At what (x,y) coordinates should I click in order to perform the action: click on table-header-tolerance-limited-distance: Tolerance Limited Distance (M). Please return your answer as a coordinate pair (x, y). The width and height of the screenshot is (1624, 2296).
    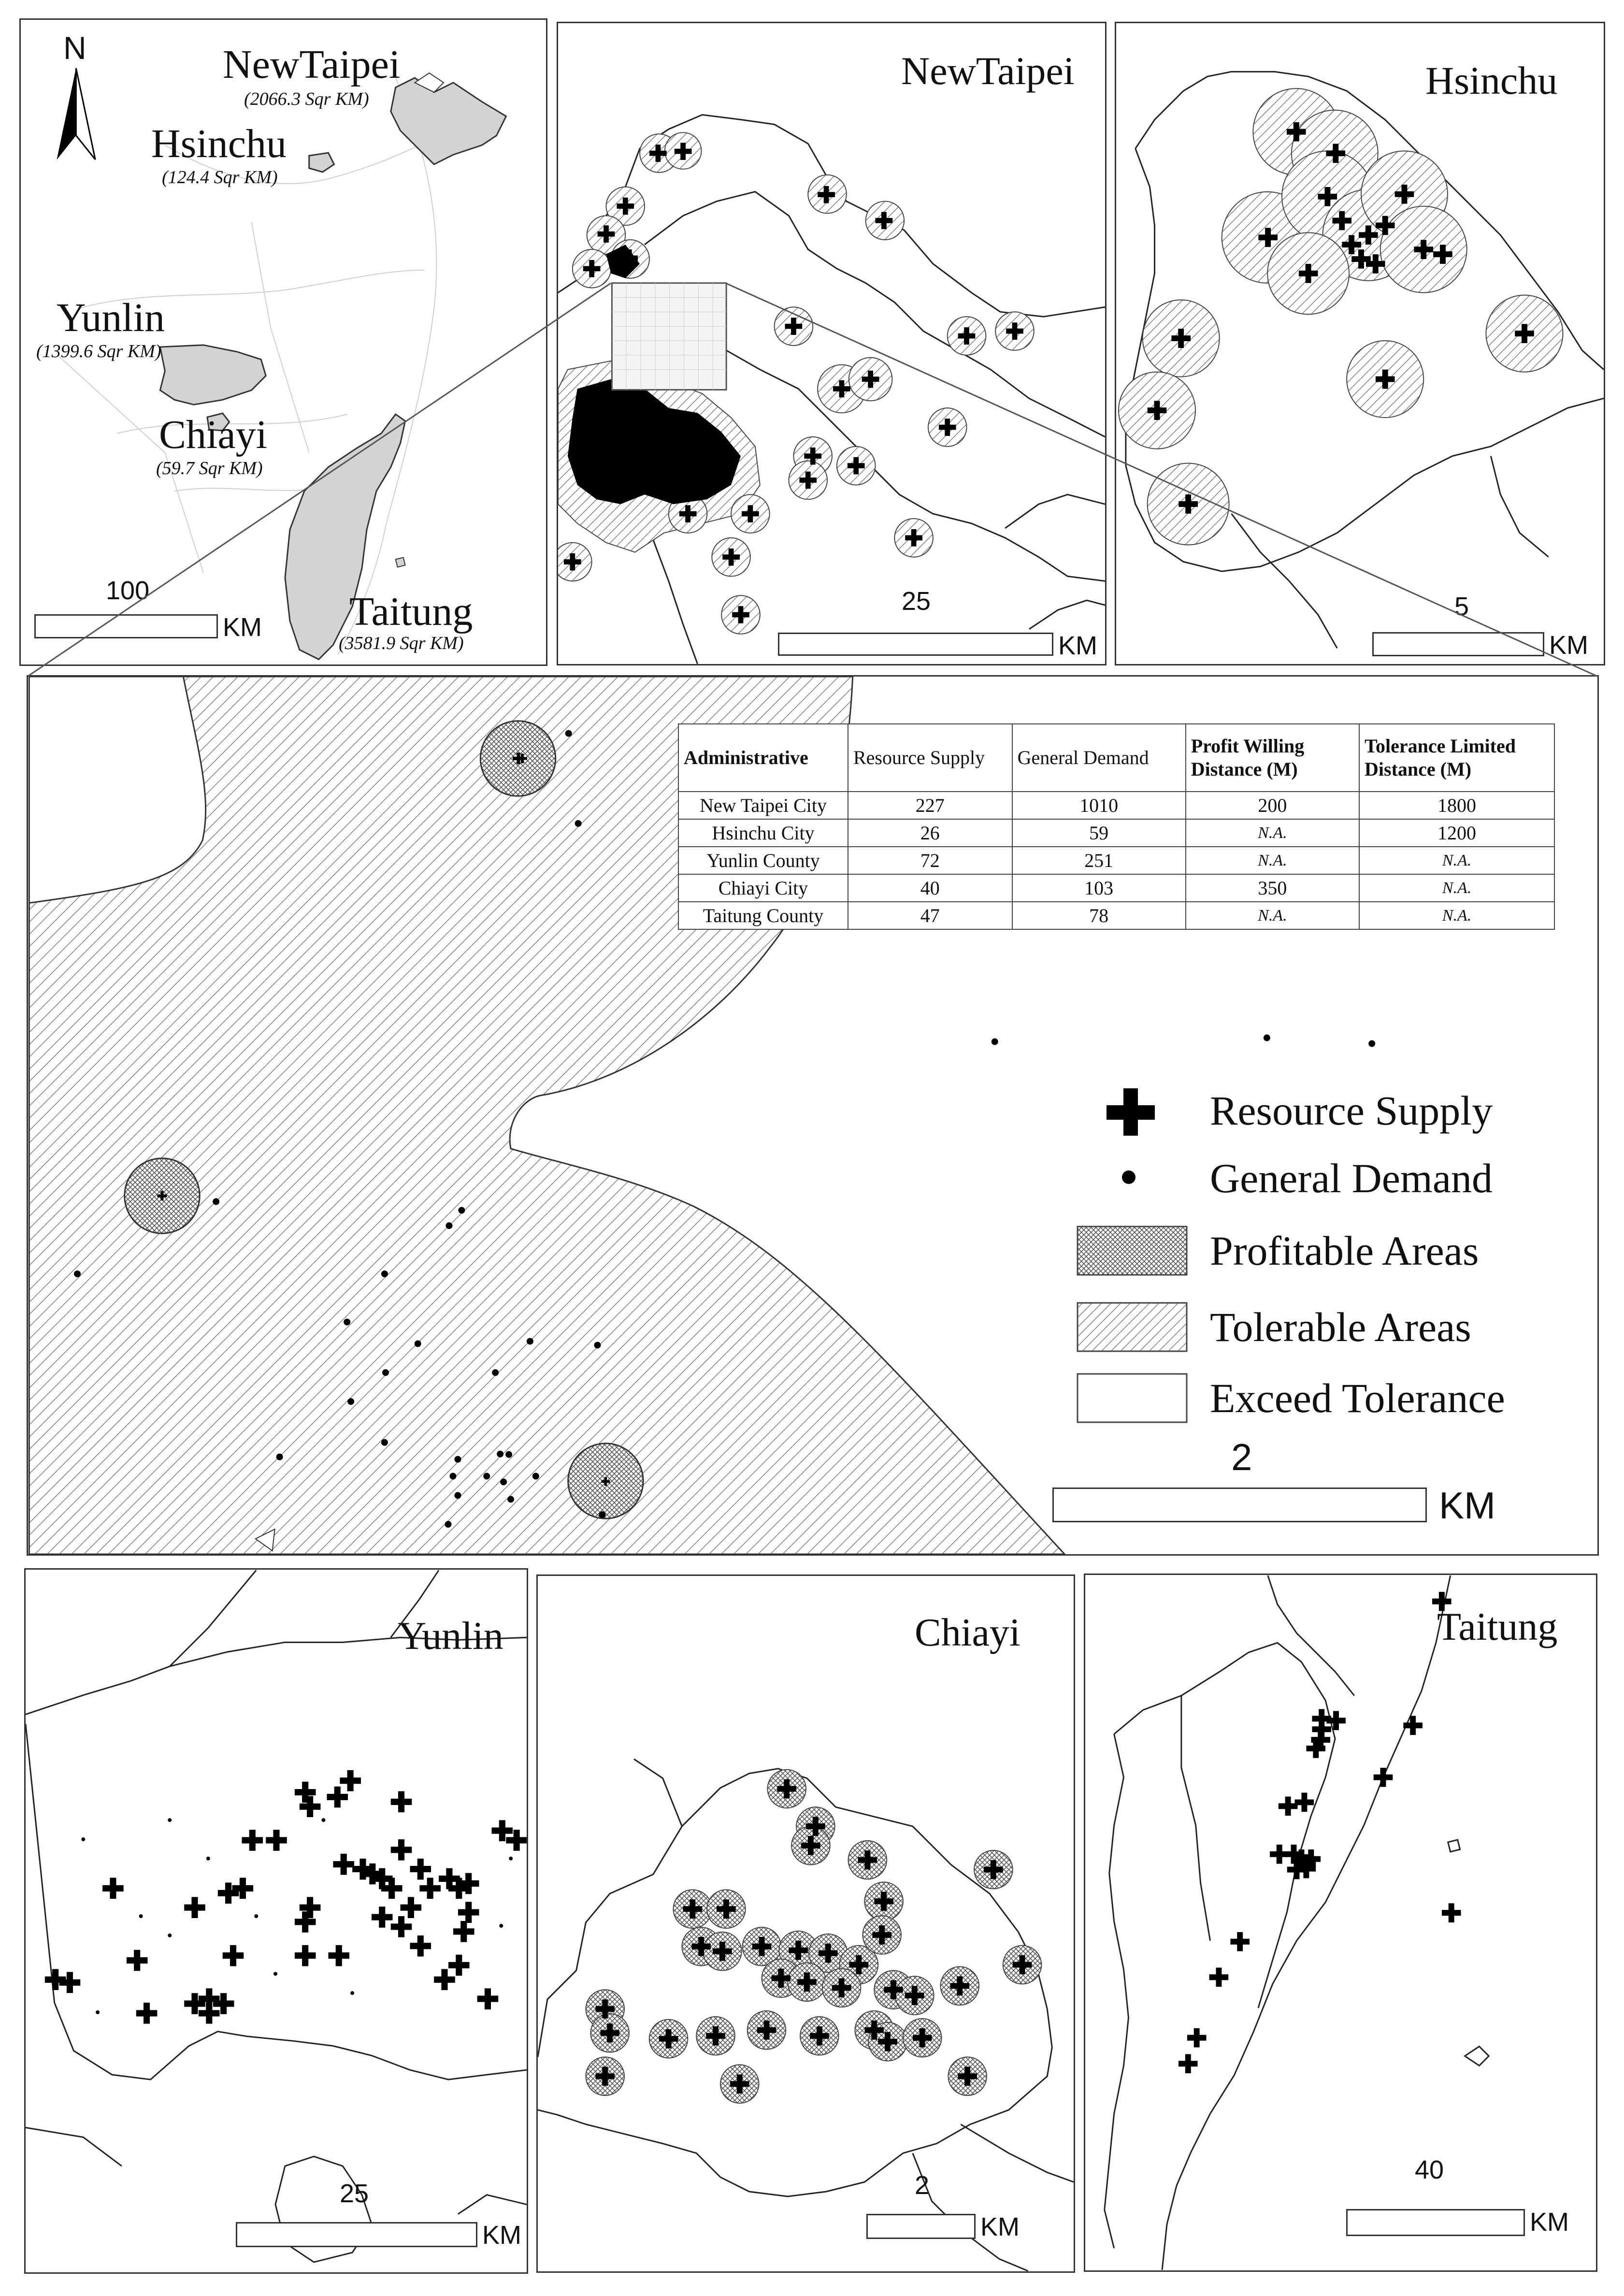
    Looking at the image, I should click on (1457, 757).